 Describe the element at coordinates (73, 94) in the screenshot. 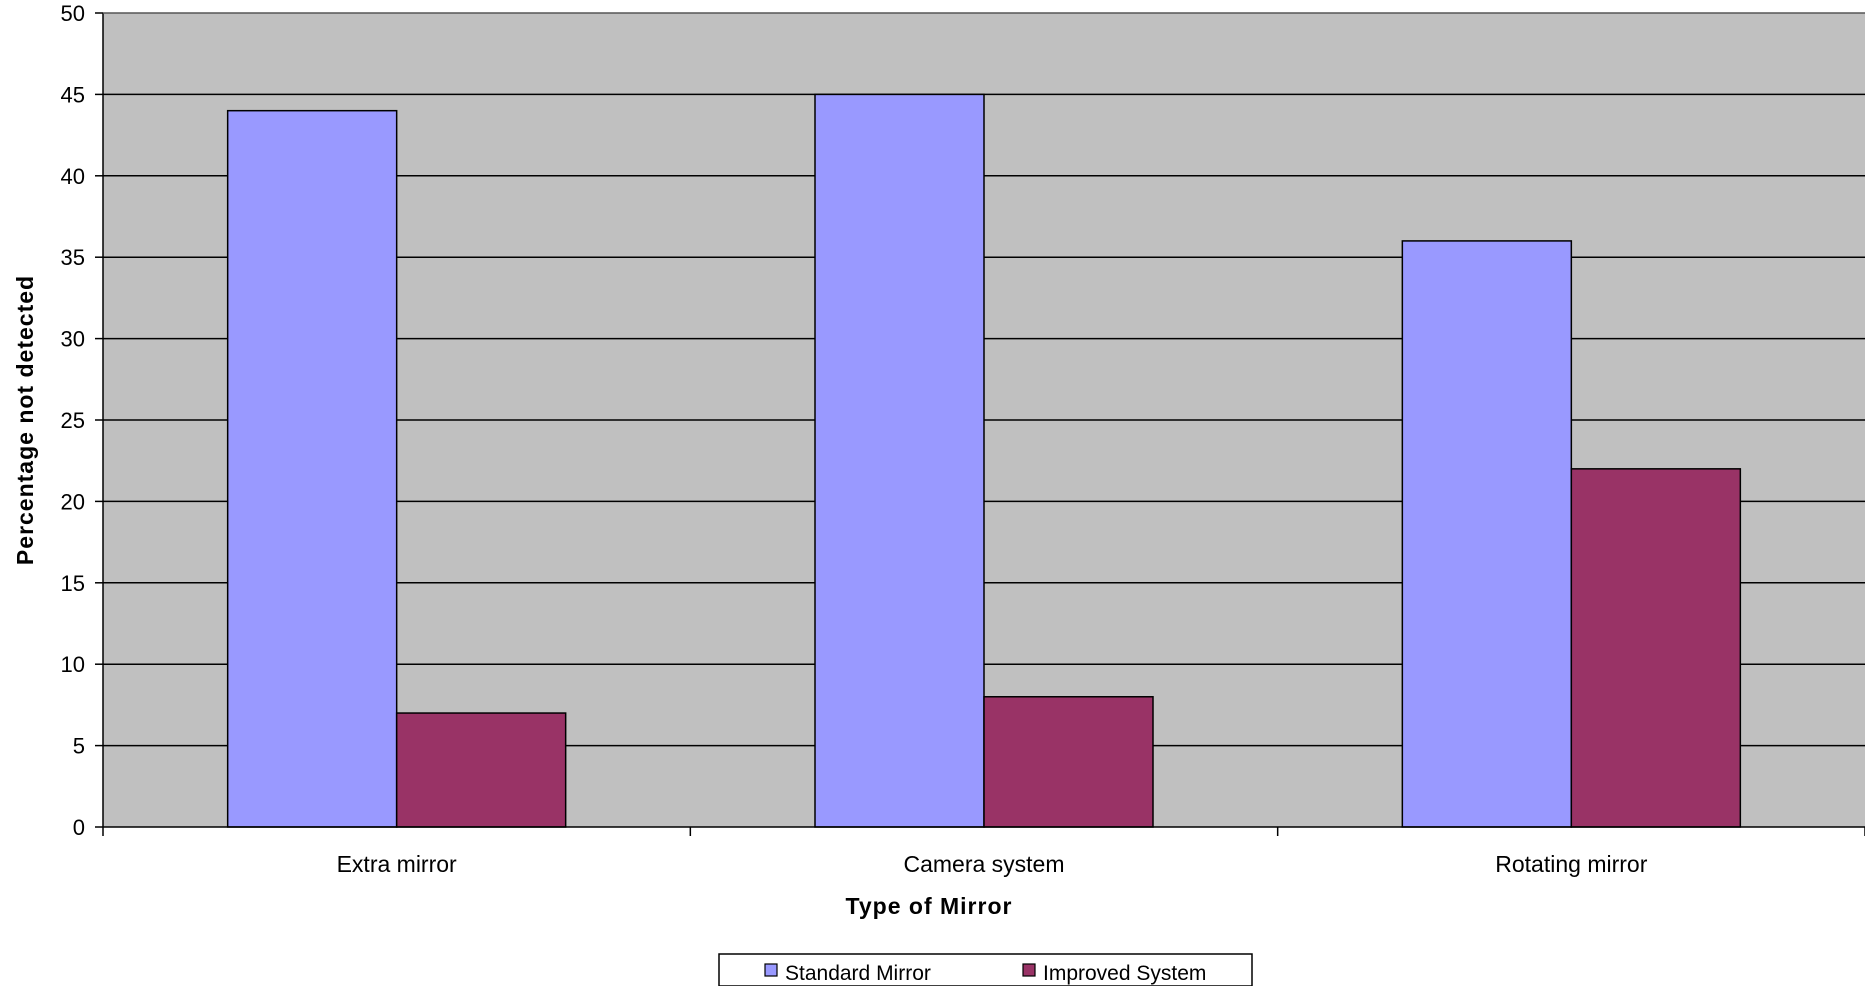

I see `y-tick-label: 45` at that location.